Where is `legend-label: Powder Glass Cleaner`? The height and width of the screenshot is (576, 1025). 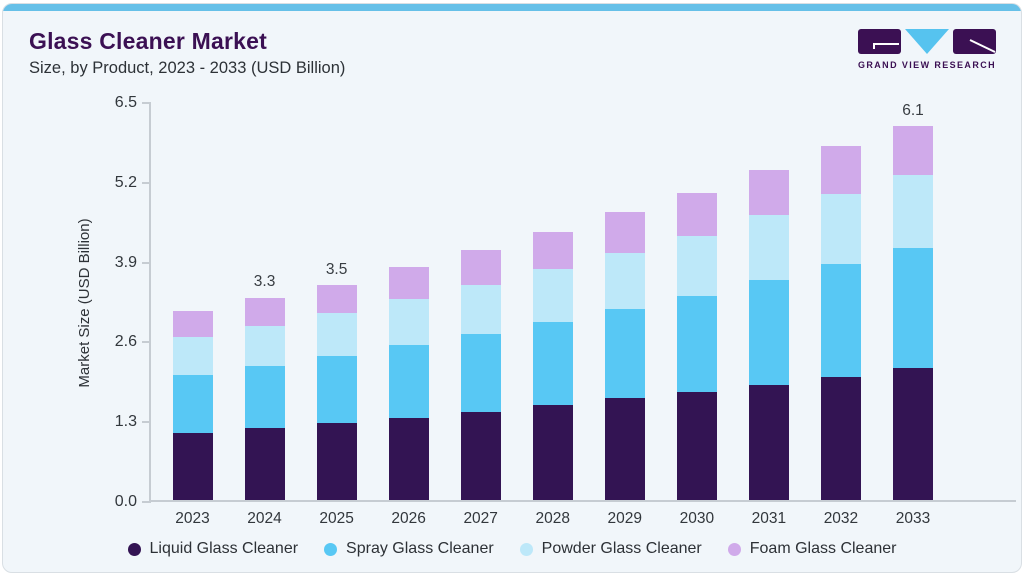 legend-label: Powder Glass Cleaner is located at coordinates (621, 548).